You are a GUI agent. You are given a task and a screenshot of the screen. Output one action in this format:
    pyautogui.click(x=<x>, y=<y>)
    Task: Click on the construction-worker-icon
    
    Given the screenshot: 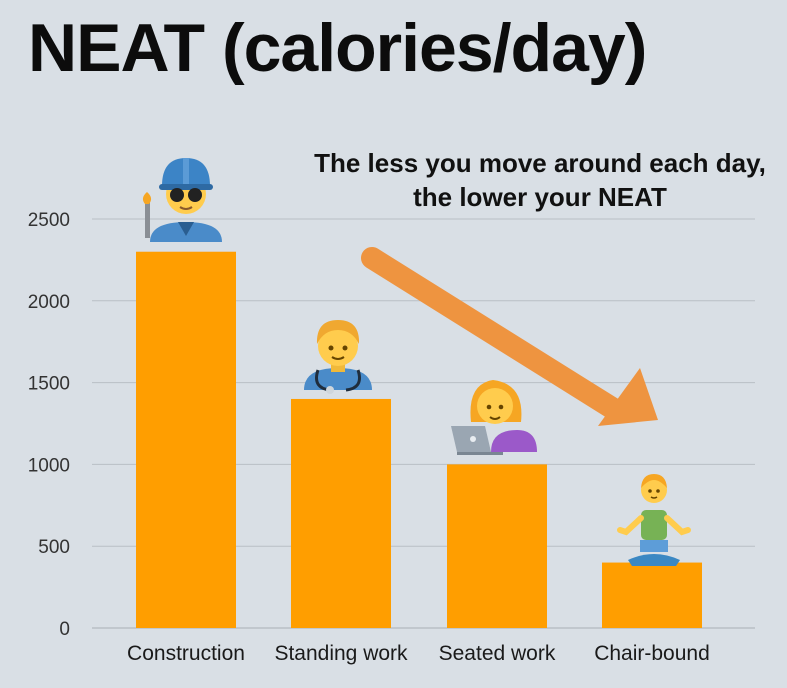 What is the action you would take?
    pyautogui.click(x=182, y=200)
    